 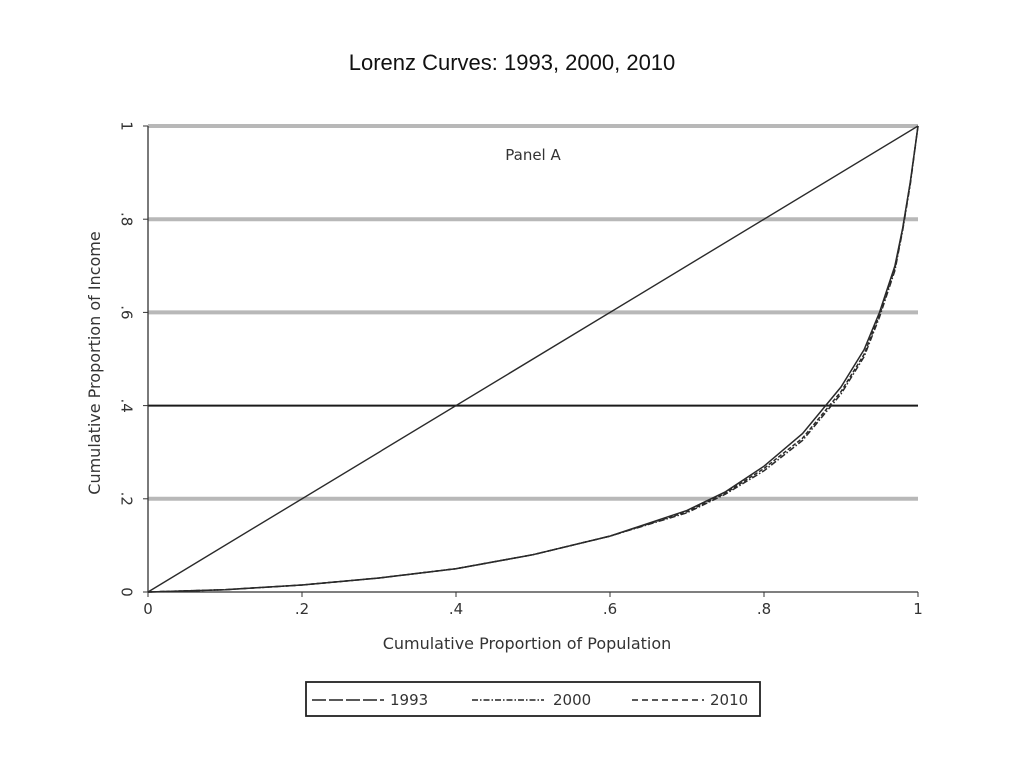 I want to click on legend-label-2010: 2010, so click(x=729, y=700).